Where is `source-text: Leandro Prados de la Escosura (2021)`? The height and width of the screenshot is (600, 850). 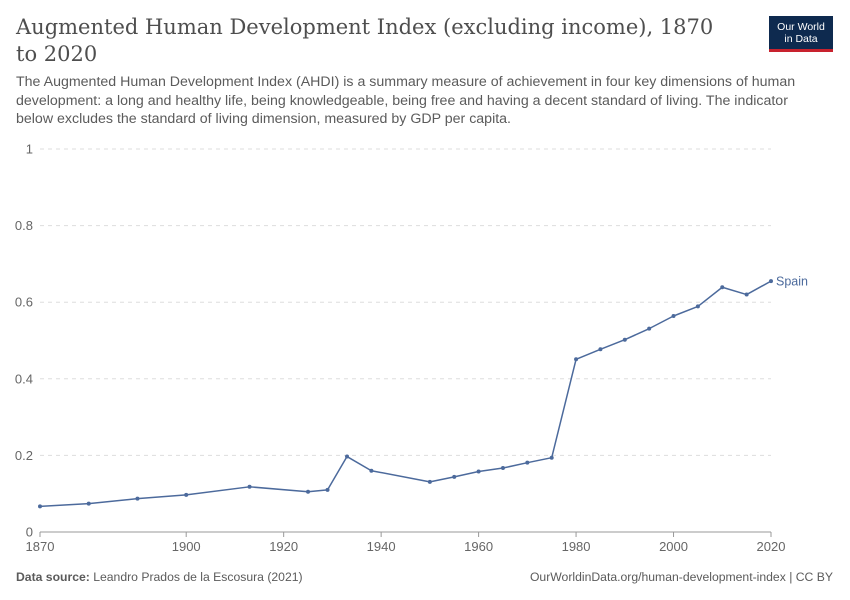 source-text: Leandro Prados de la Escosura (2021) is located at coordinates (198, 577).